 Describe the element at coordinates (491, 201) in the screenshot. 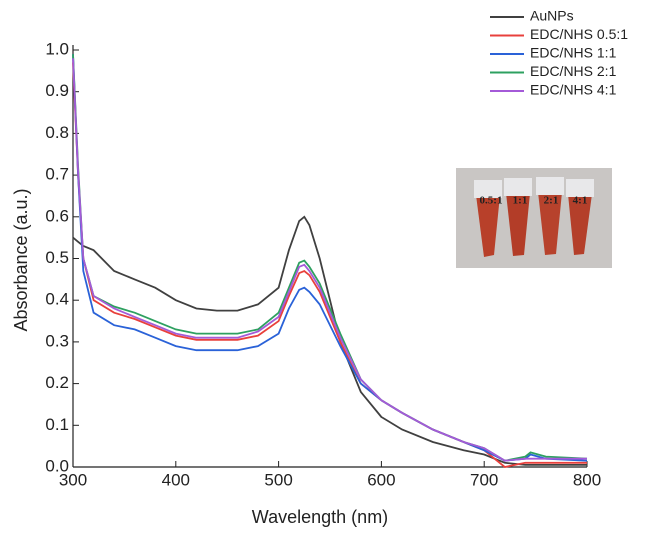

I see `inset-label: 0.5:1` at that location.